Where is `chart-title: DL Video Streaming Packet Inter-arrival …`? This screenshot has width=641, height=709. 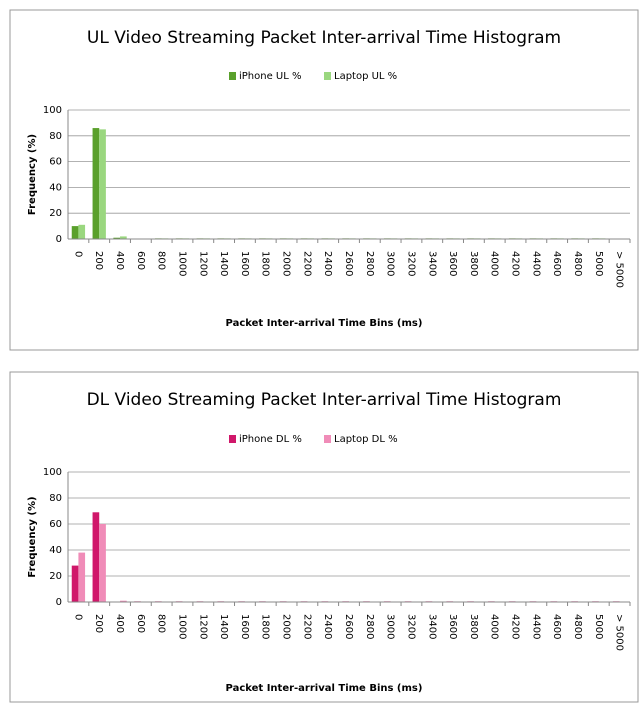
chart-title: DL Video Streaming Packet Inter-arrival … is located at coordinates (324, 400).